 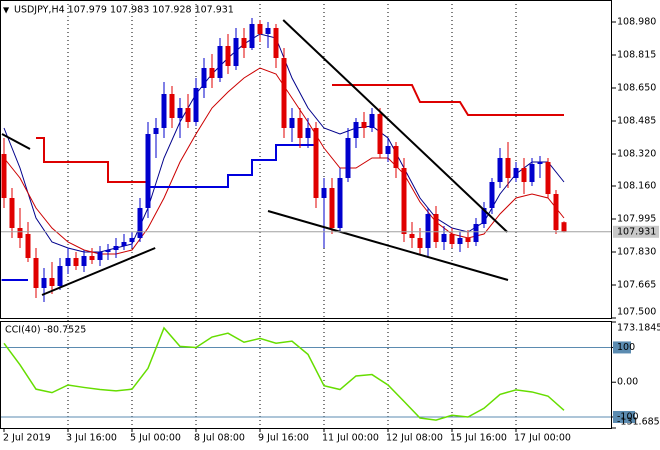 I want to click on y-tick-label: 108.160, so click(x=636, y=186).